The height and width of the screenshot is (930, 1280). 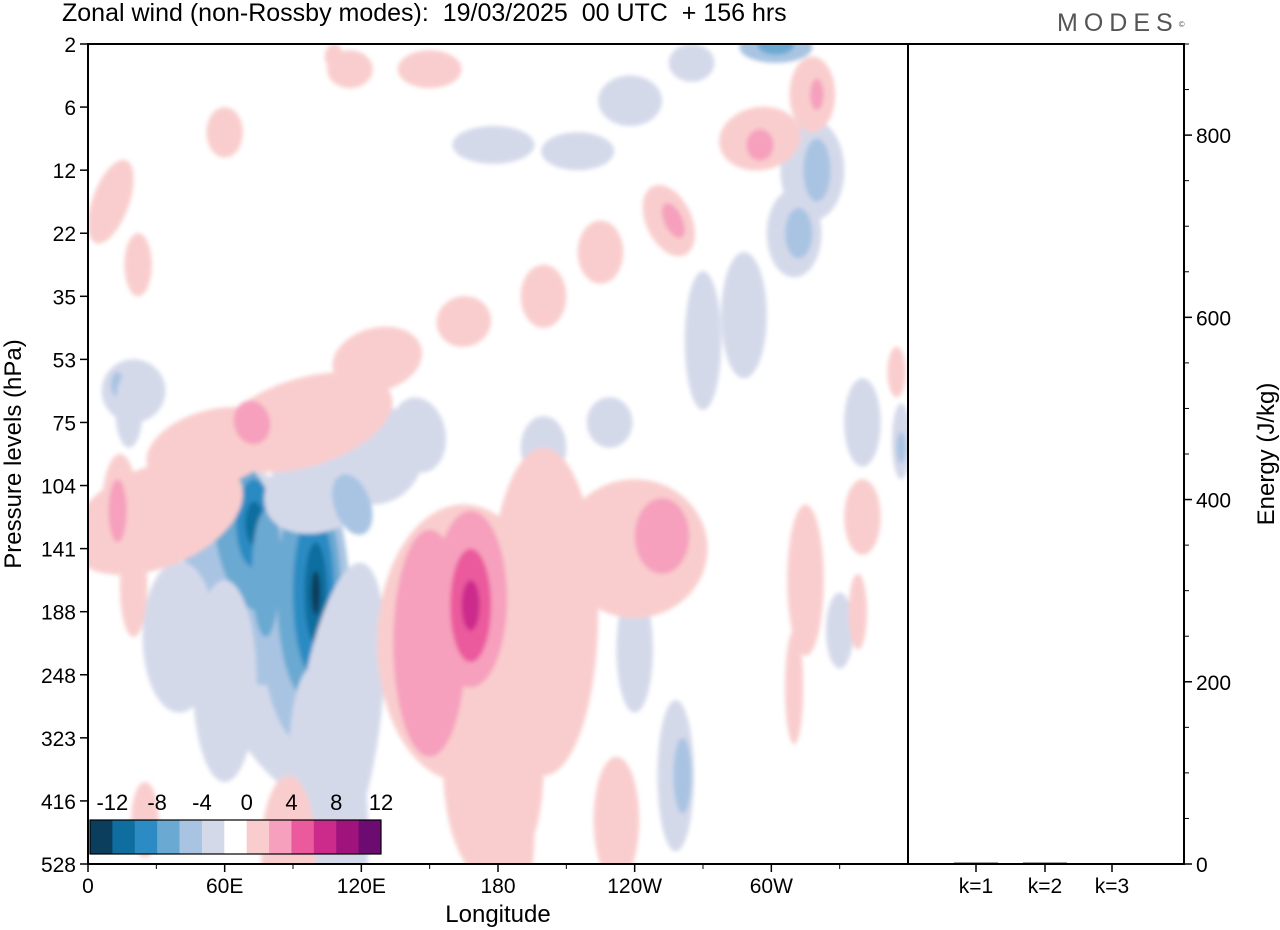 What do you see at coordinates (58, 613) in the screenshot?
I see `y-tick-label: 188` at bounding box center [58, 613].